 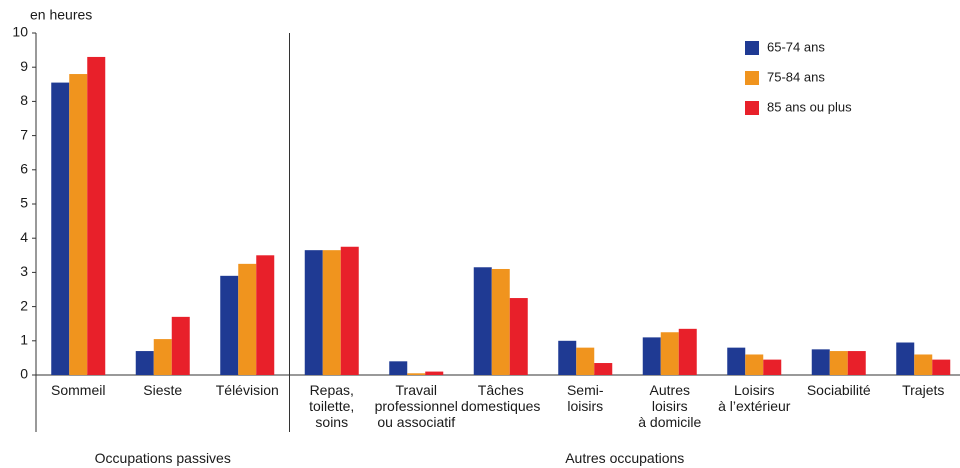 I want to click on x-tick-label: Autres loisirs à domicile, so click(x=670, y=406).